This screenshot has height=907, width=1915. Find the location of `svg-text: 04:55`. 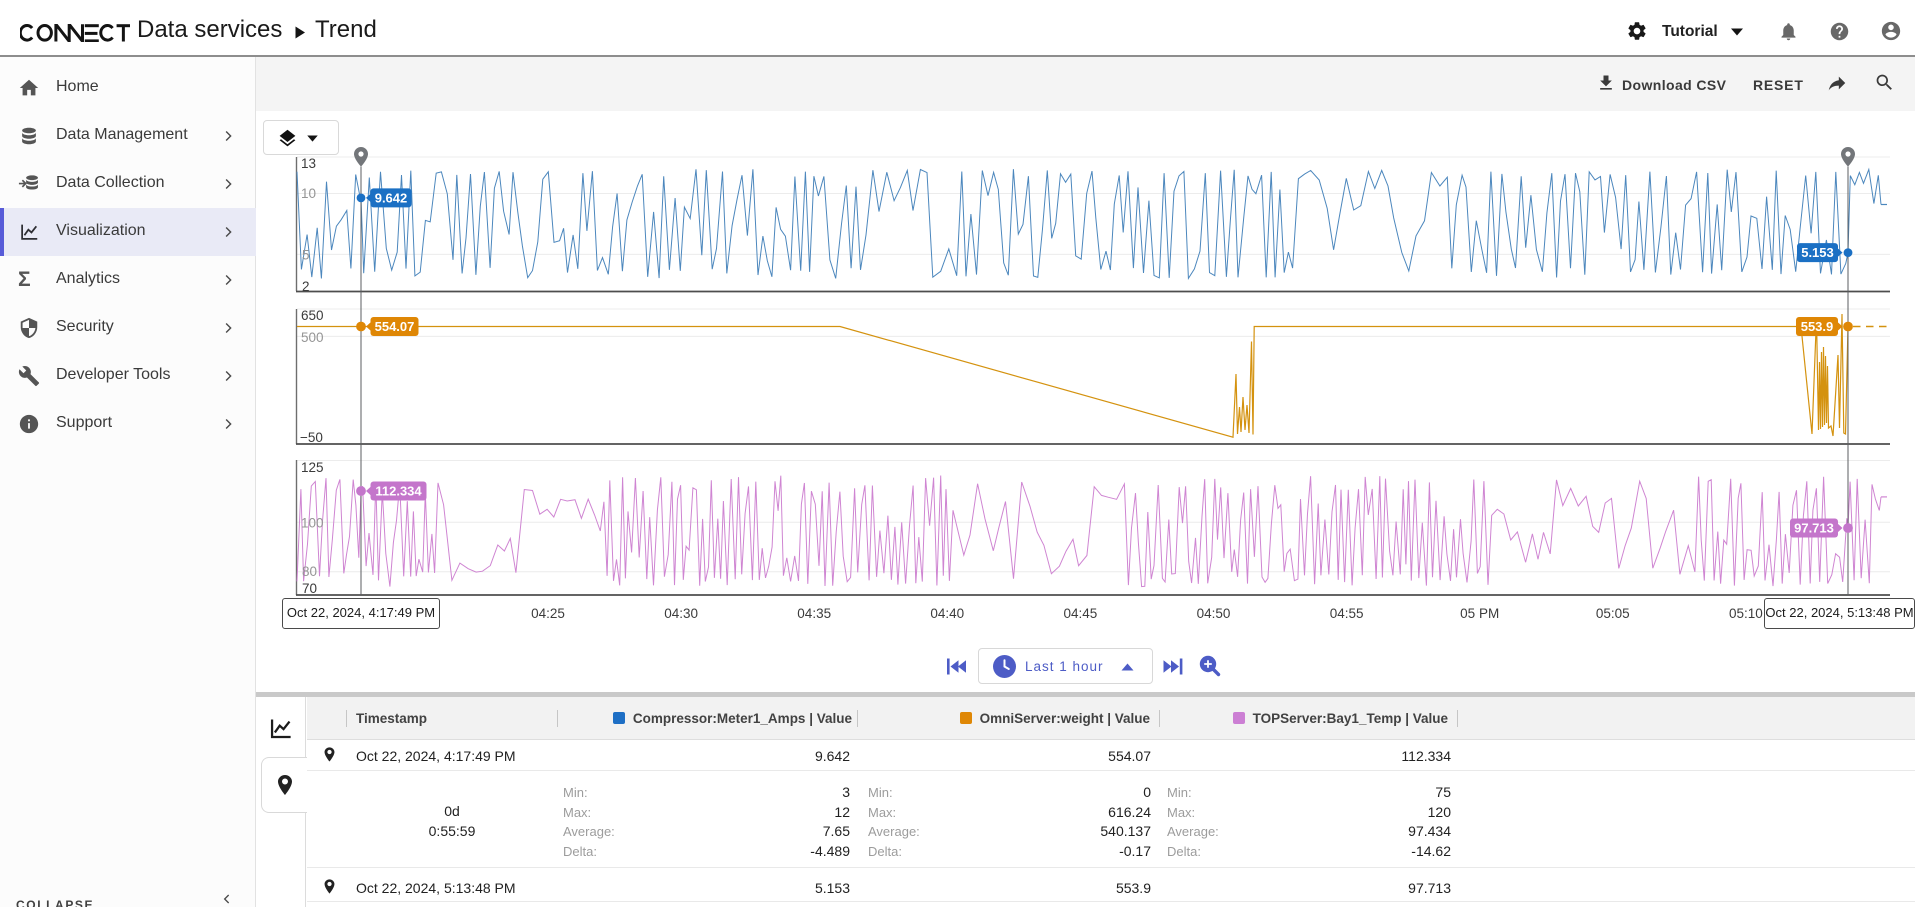

svg-text: 04:55 is located at coordinates (1347, 613).